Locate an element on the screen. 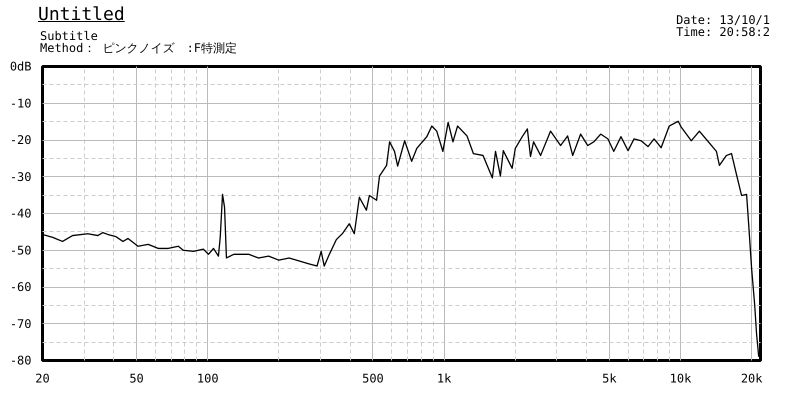 The image size is (800, 400). y-tick-label: -40 is located at coordinates (21, 213).